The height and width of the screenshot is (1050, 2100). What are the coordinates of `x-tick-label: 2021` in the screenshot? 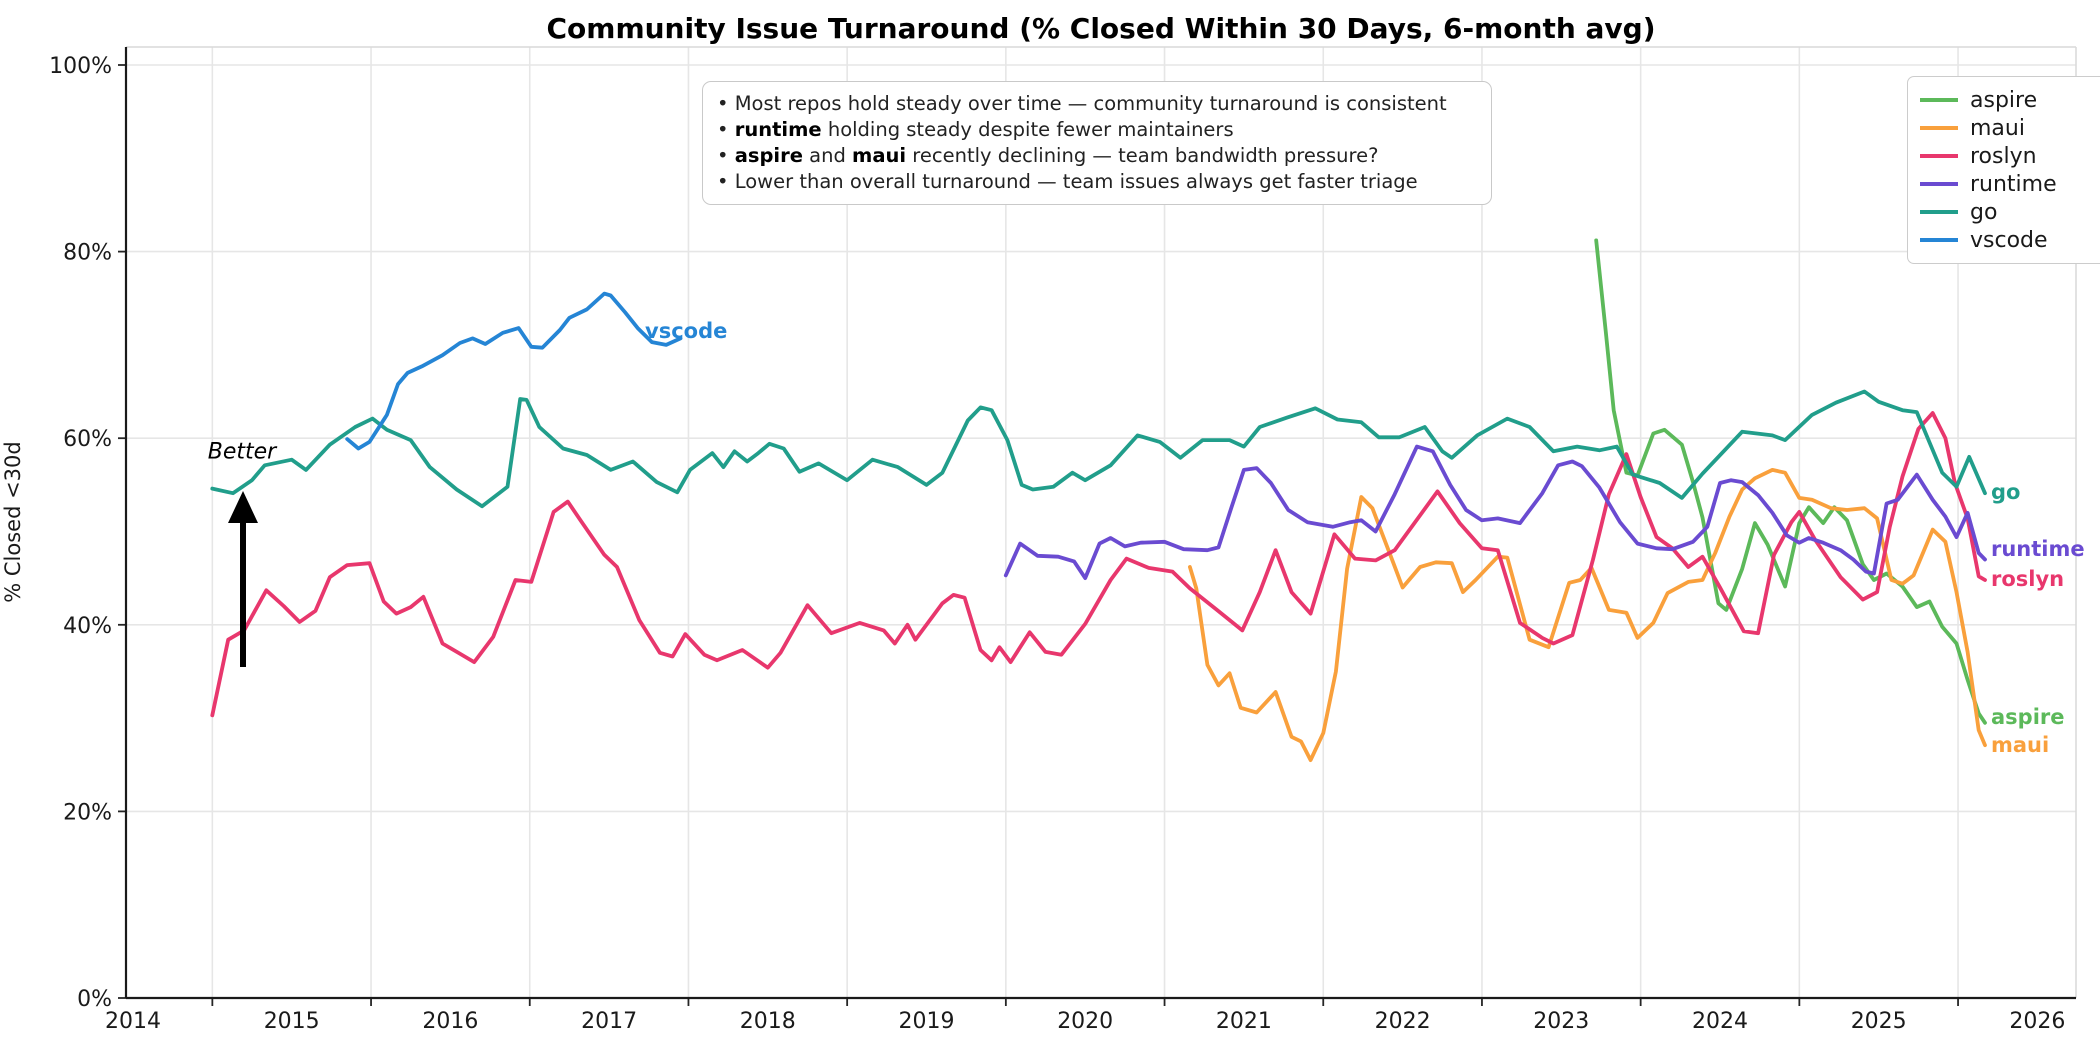 It's located at (1244, 1021).